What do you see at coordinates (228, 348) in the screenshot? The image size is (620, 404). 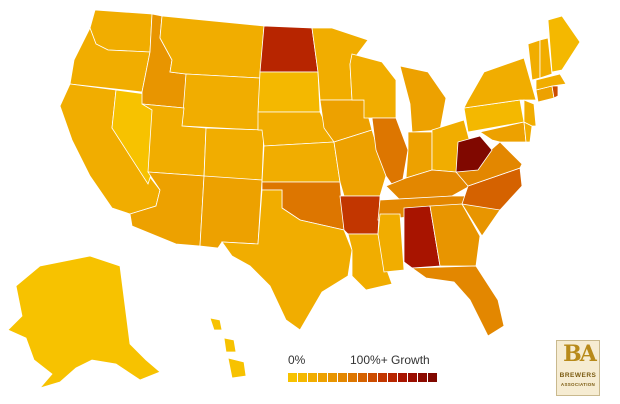 I see `state-hi` at bounding box center [228, 348].